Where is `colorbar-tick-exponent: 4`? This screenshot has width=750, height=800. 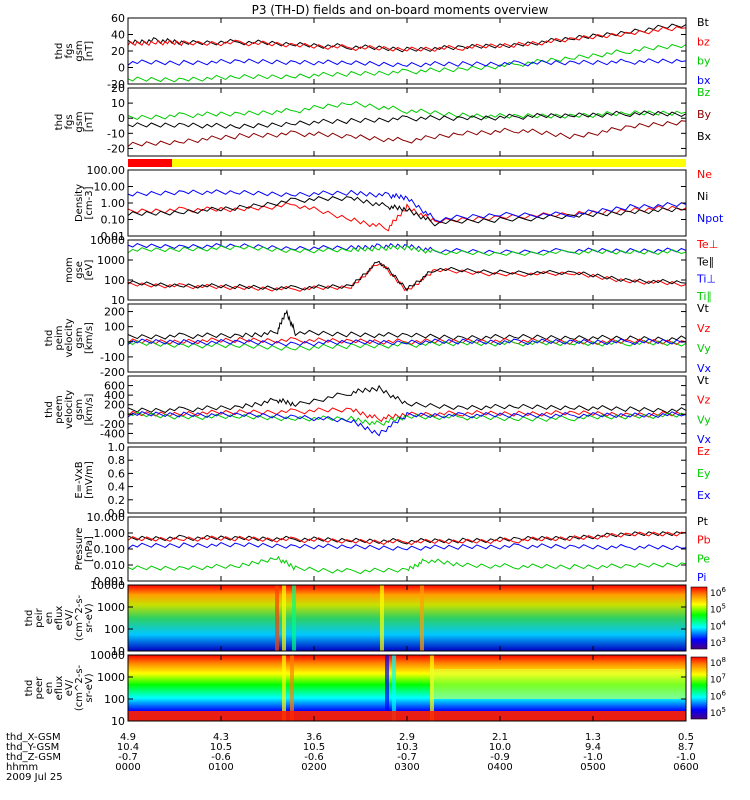
colorbar-tick-exponent: 4 is located at coordinates (723, 623).